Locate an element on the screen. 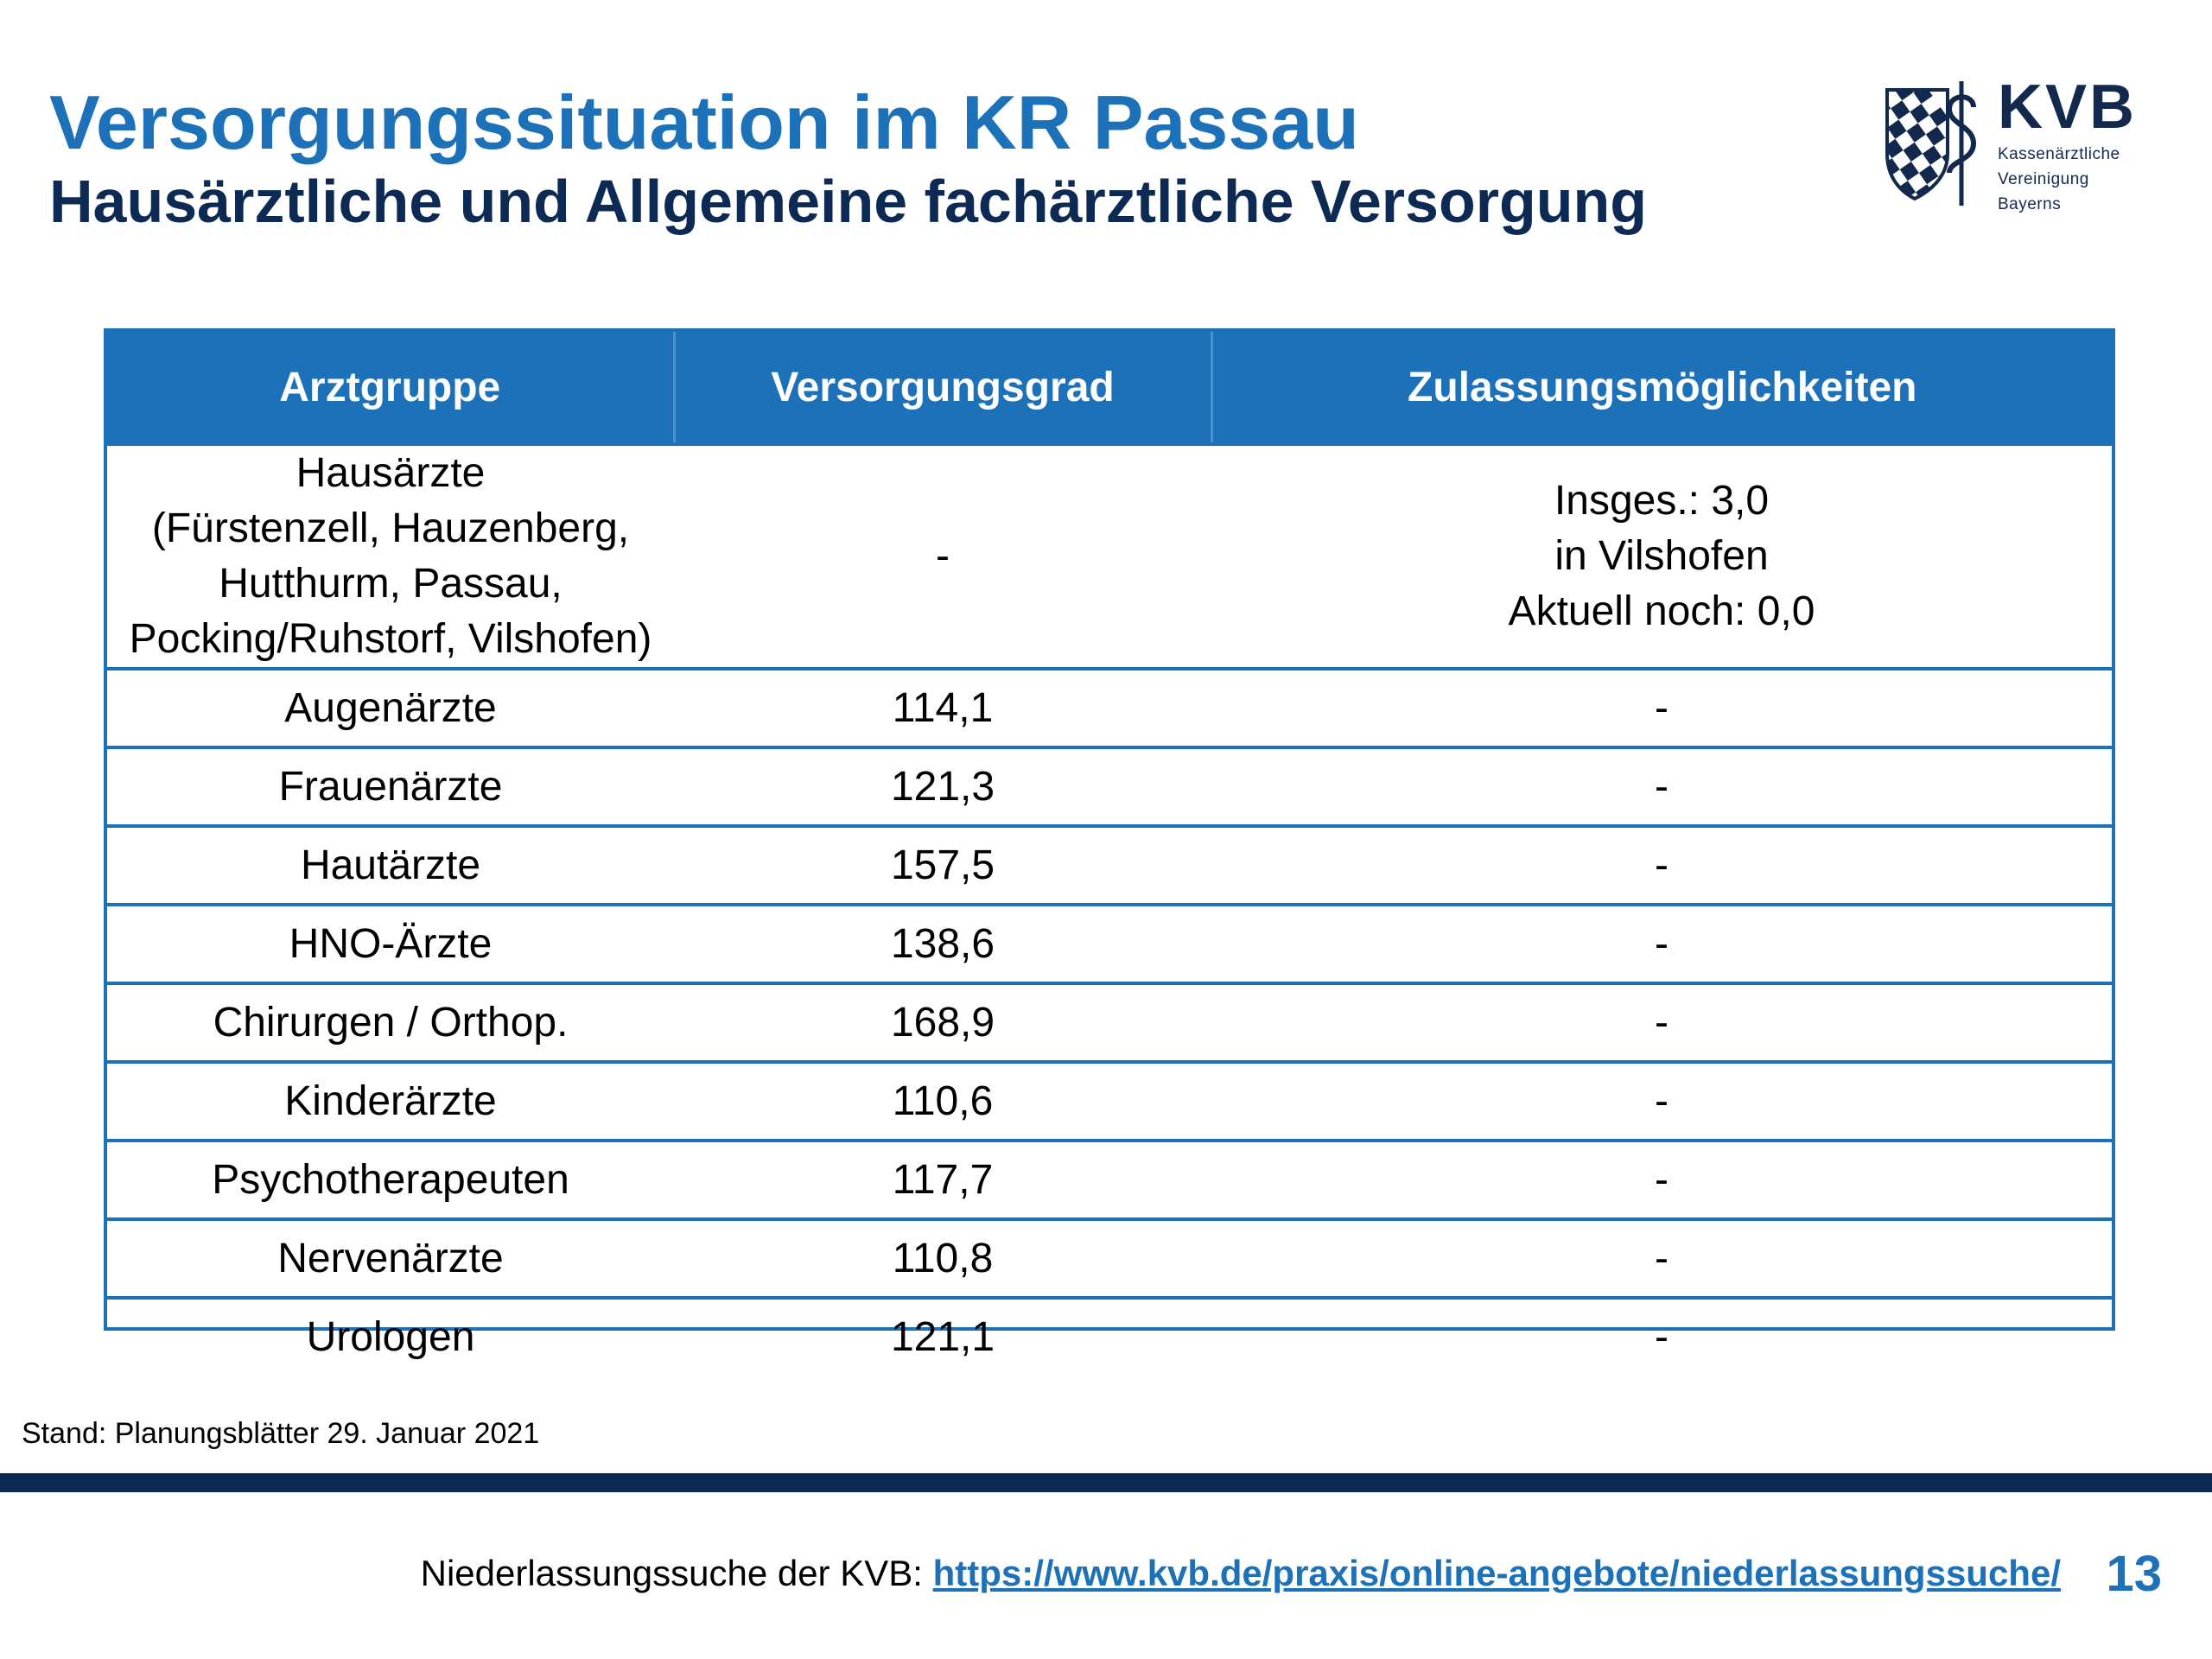  page-number: 13 is located at coordinates (2134, 1574).